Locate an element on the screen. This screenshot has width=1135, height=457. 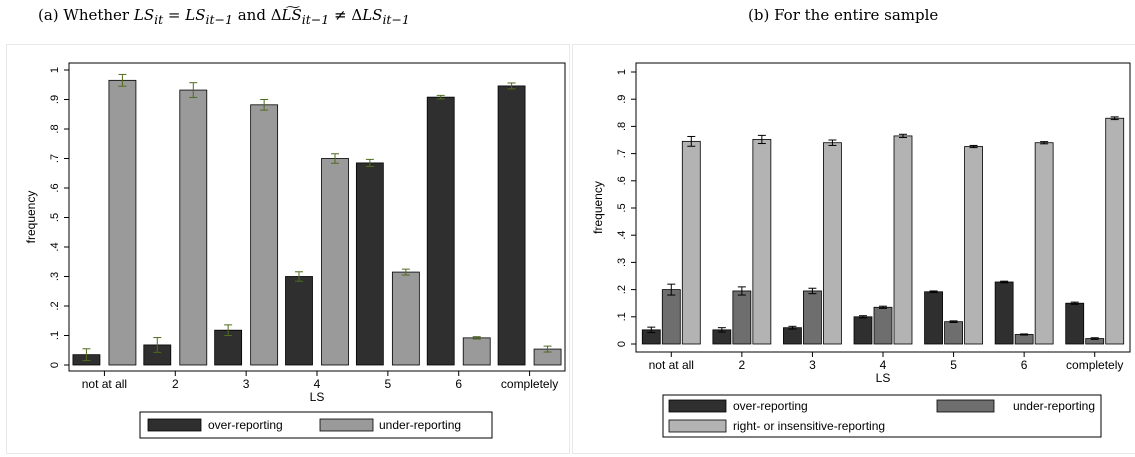
legend-box is located at coordinates (882, 416).